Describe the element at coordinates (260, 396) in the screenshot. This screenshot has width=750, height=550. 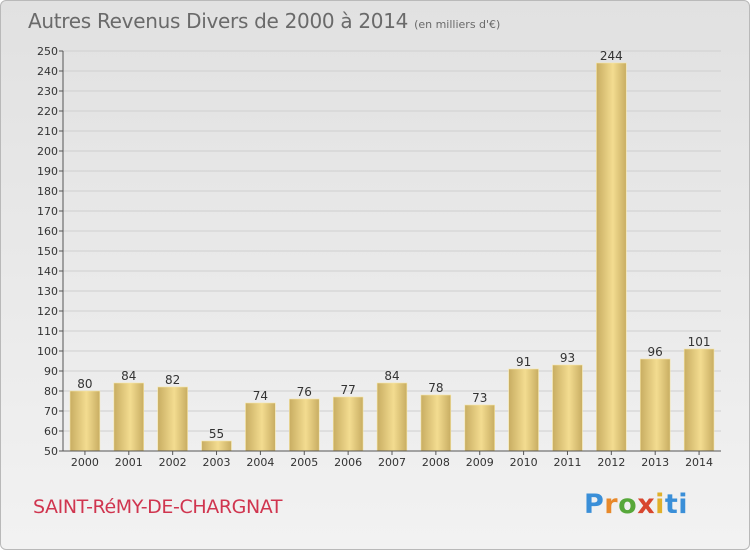
I see `data-label-2004: 74` at that location.